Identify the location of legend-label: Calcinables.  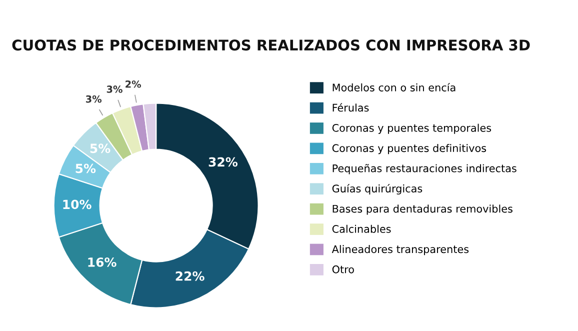
(361, 228).